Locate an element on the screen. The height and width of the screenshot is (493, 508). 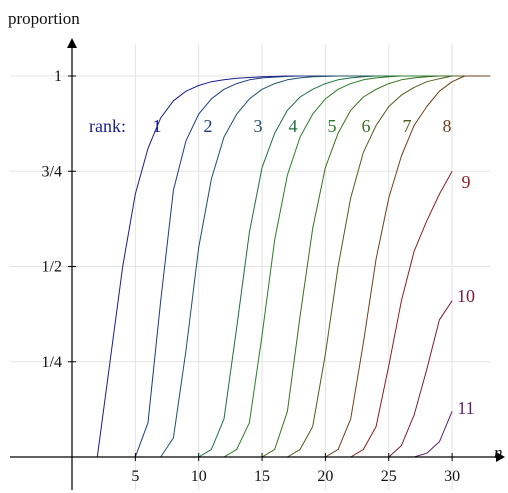
y-axis-title: proportion is located at coordinates (44, 18).